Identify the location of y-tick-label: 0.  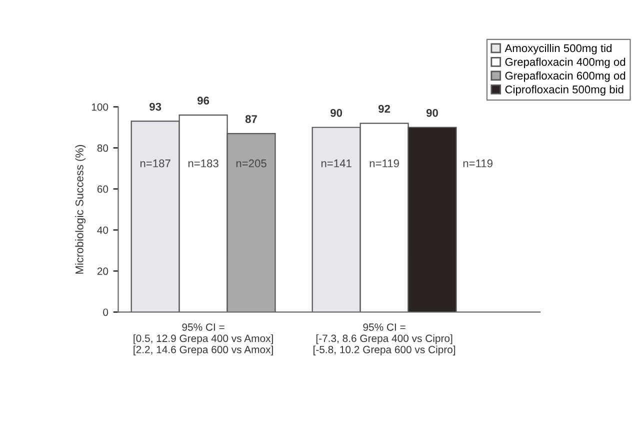
(105, 312).